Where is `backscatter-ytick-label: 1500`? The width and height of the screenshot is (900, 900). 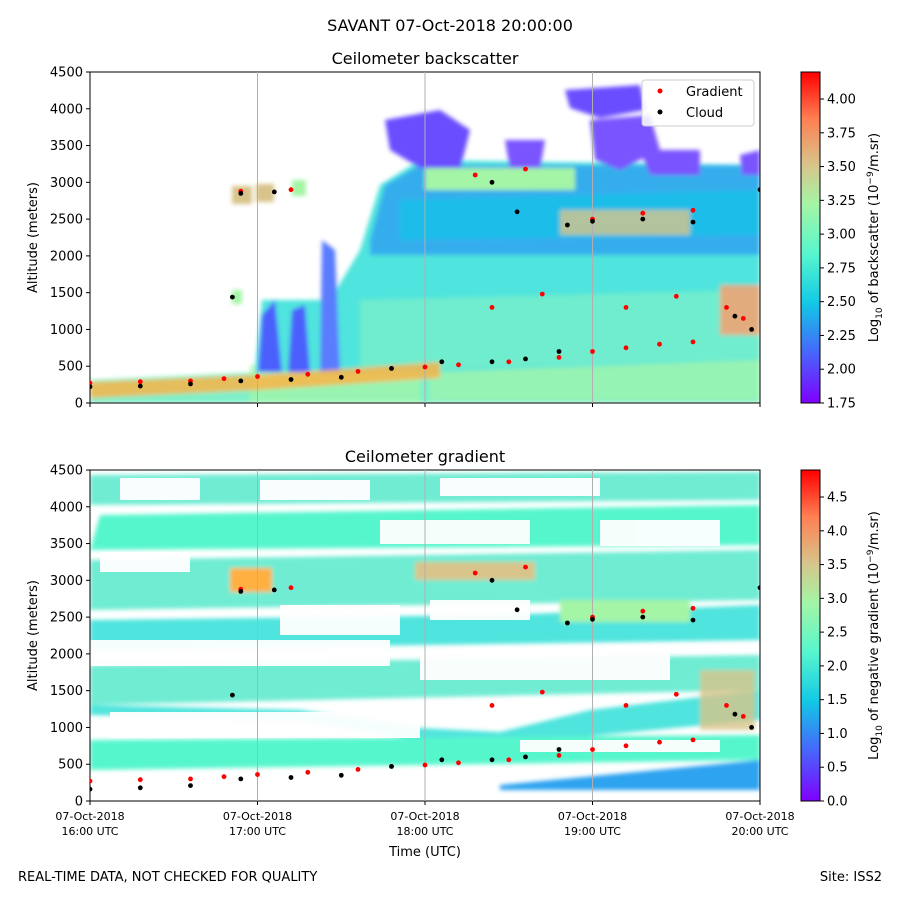
backscatter-ytick-label: 1500 is located at coordinates (66, 293).